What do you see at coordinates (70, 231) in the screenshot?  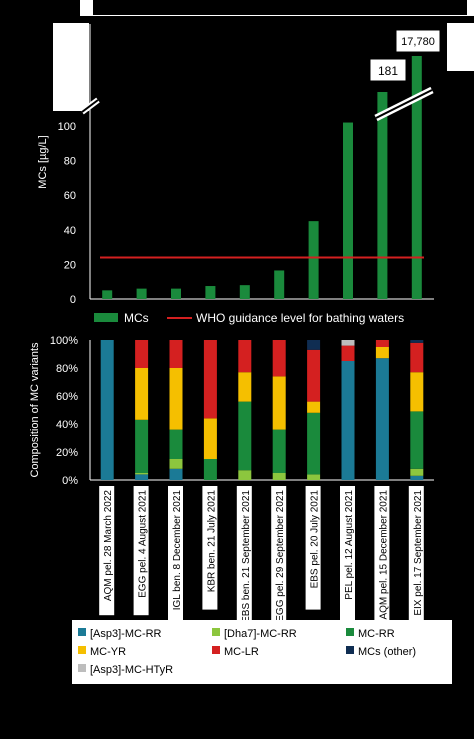 I see `upper-y-tick-label: 40` at bounding box center [70, 231].